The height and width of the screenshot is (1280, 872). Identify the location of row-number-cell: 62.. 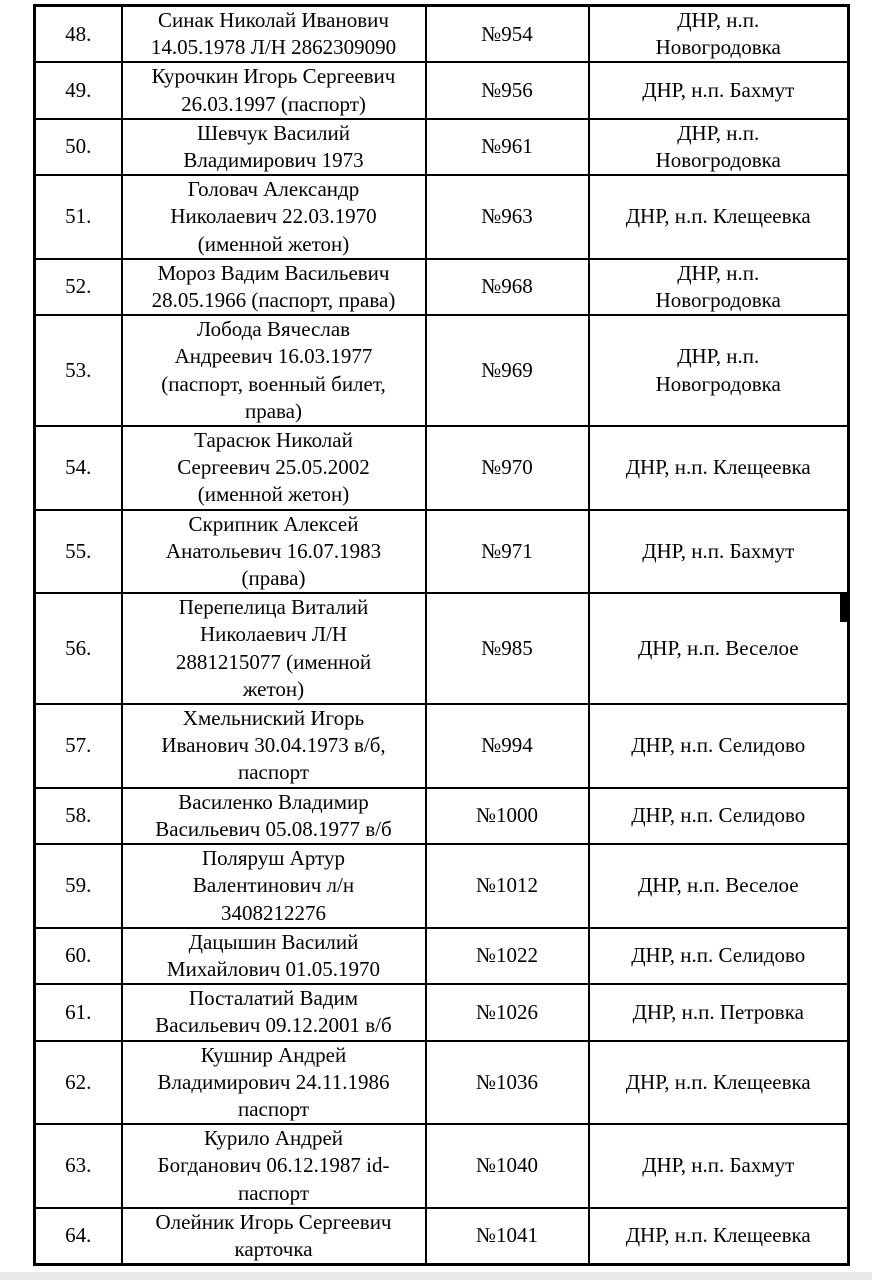
(78, 1082).